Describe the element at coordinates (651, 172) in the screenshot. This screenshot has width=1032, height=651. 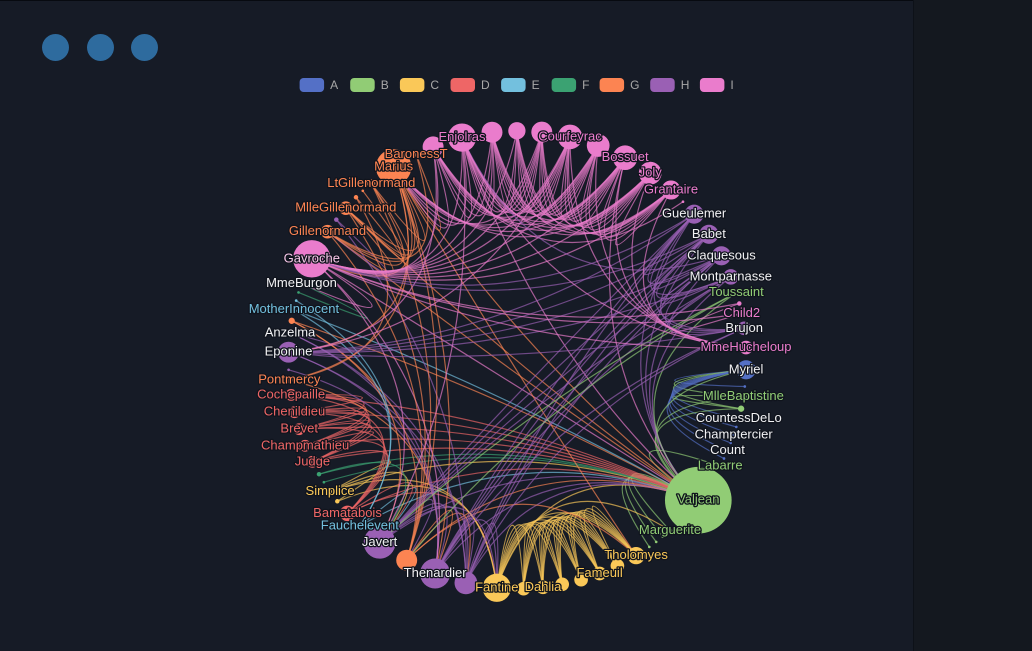
I see `svg-text: Joly` at that location.